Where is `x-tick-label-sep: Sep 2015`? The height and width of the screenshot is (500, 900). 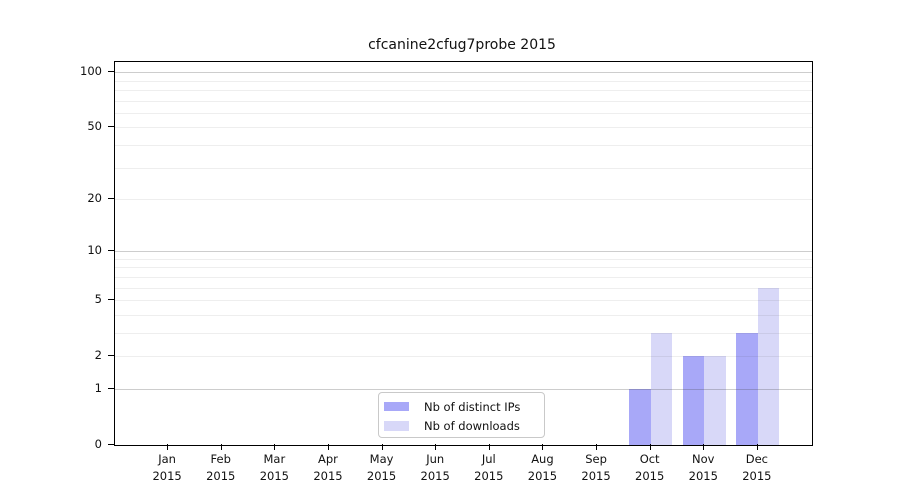 x-tick-label-sep: Sep 2015 is located at coordinates (596, 467).